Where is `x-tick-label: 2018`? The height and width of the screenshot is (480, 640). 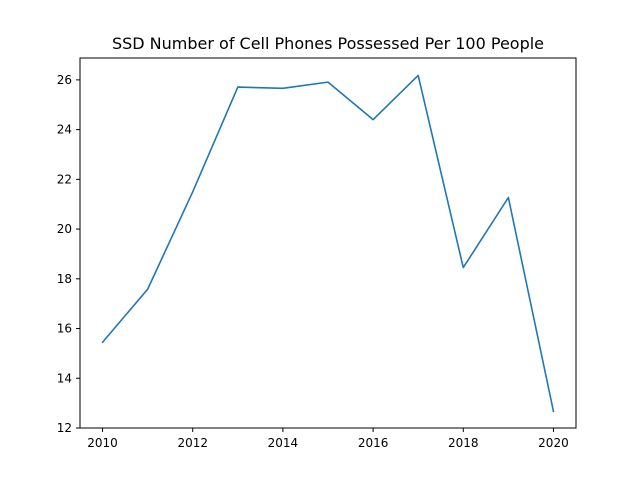 x-tick-label: 2018 is located at coordinates (463, 443).